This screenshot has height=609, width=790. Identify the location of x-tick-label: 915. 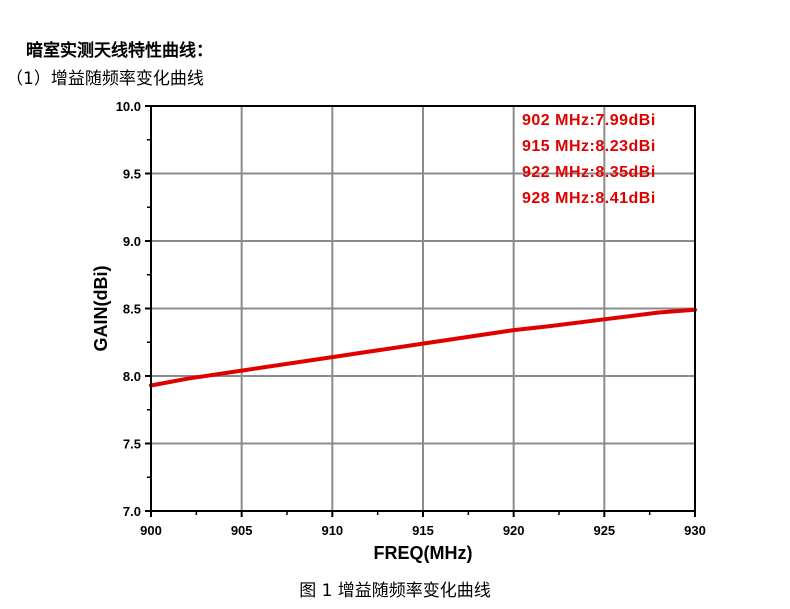
(423, 530).